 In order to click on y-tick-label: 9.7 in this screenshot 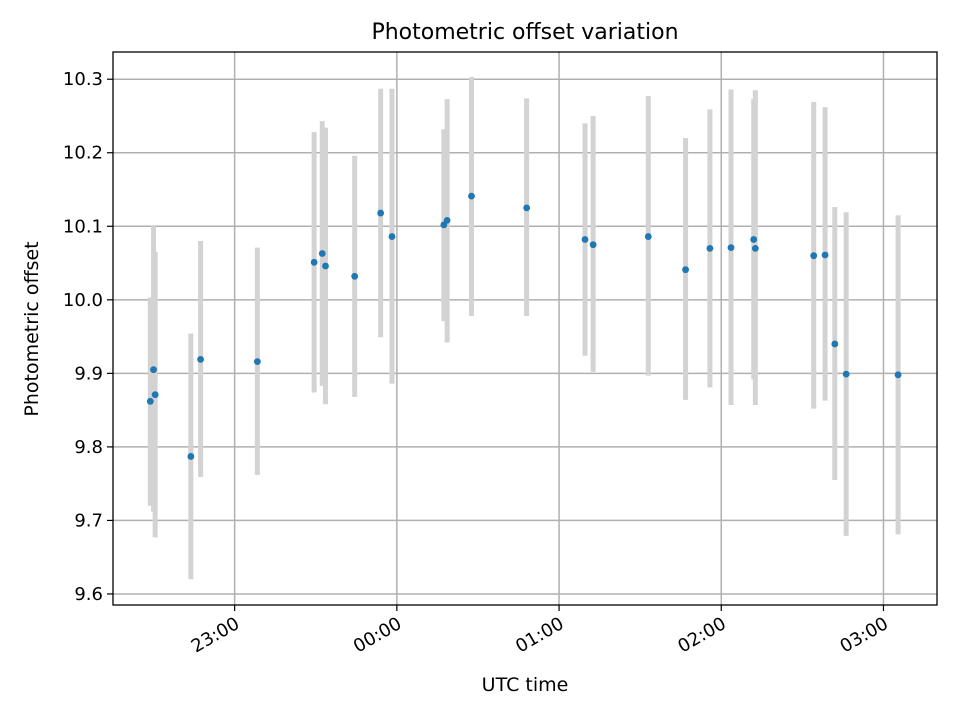, I will do `click(88, 520)`.